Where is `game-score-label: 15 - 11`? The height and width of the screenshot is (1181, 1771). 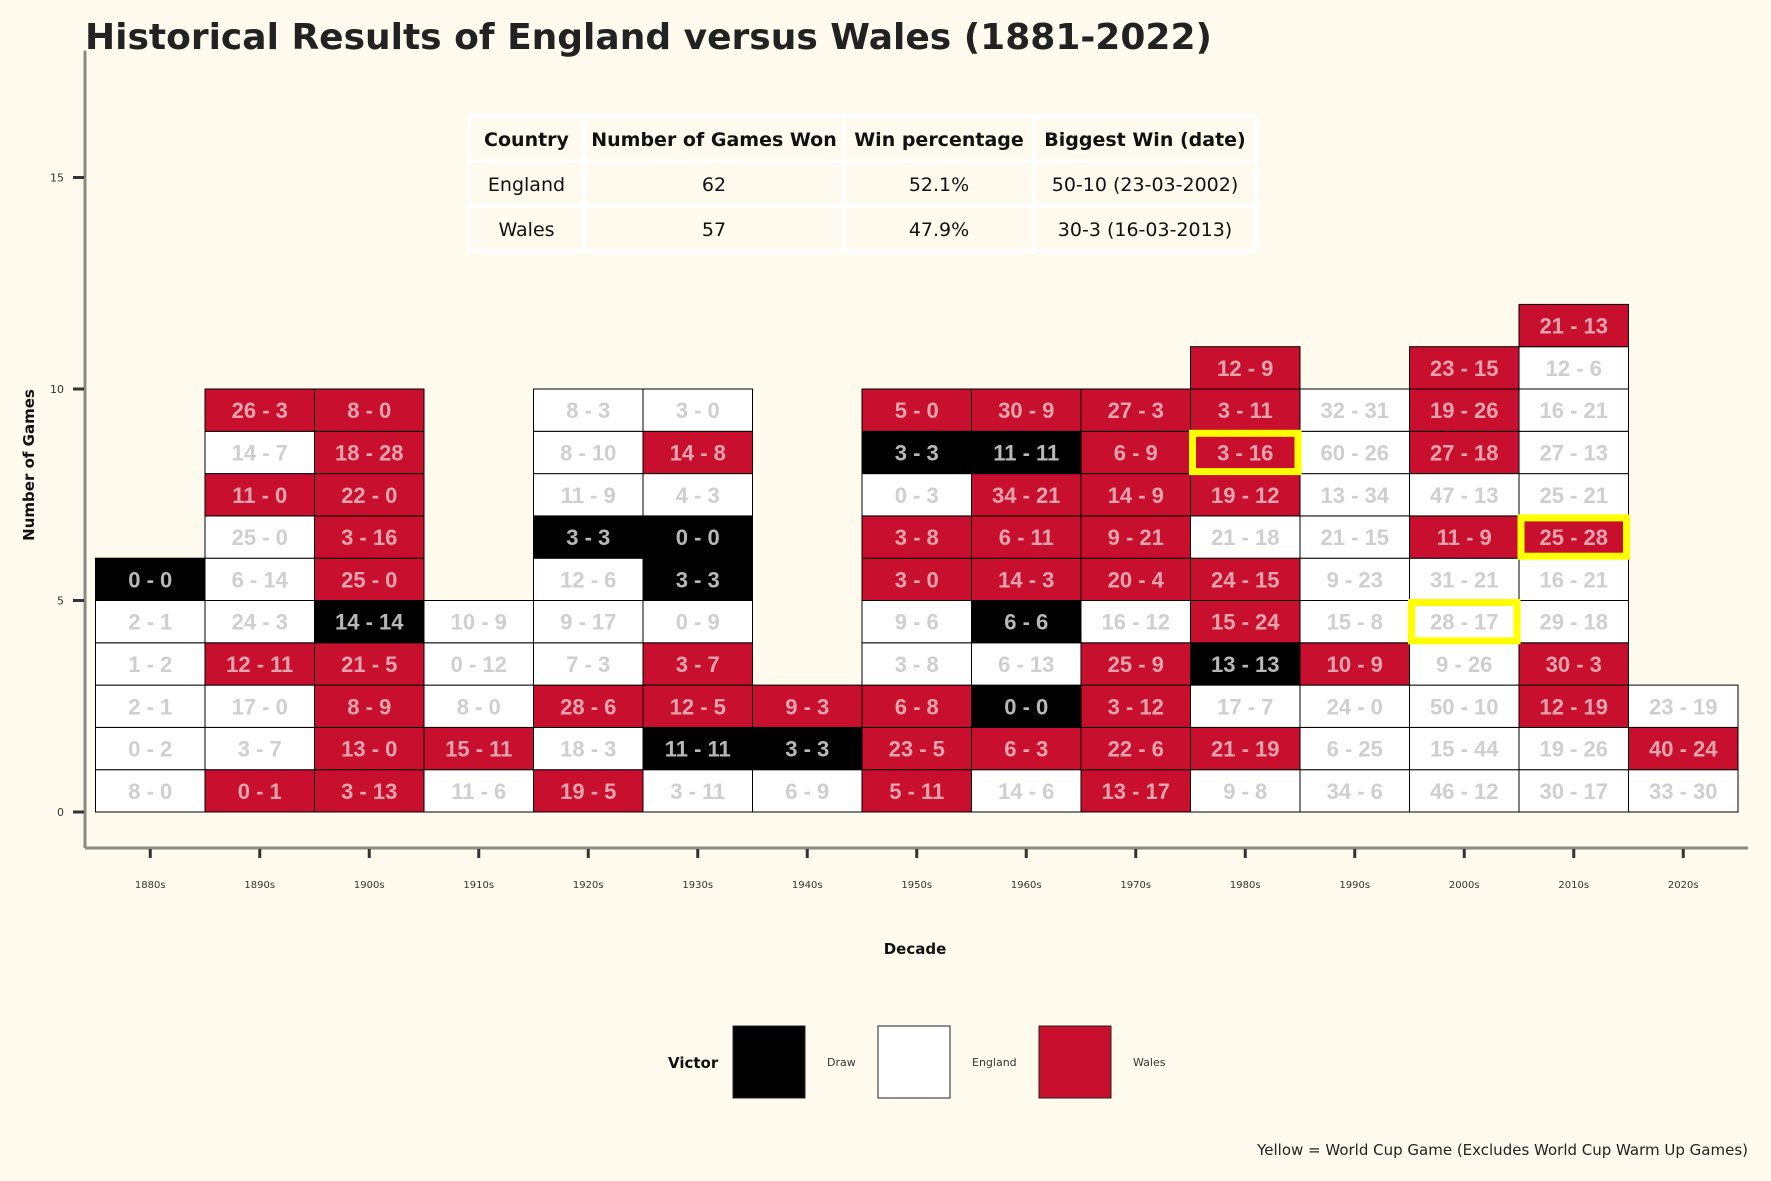
game-score-label: 15 - 11 is located at coordinates (478, 749).